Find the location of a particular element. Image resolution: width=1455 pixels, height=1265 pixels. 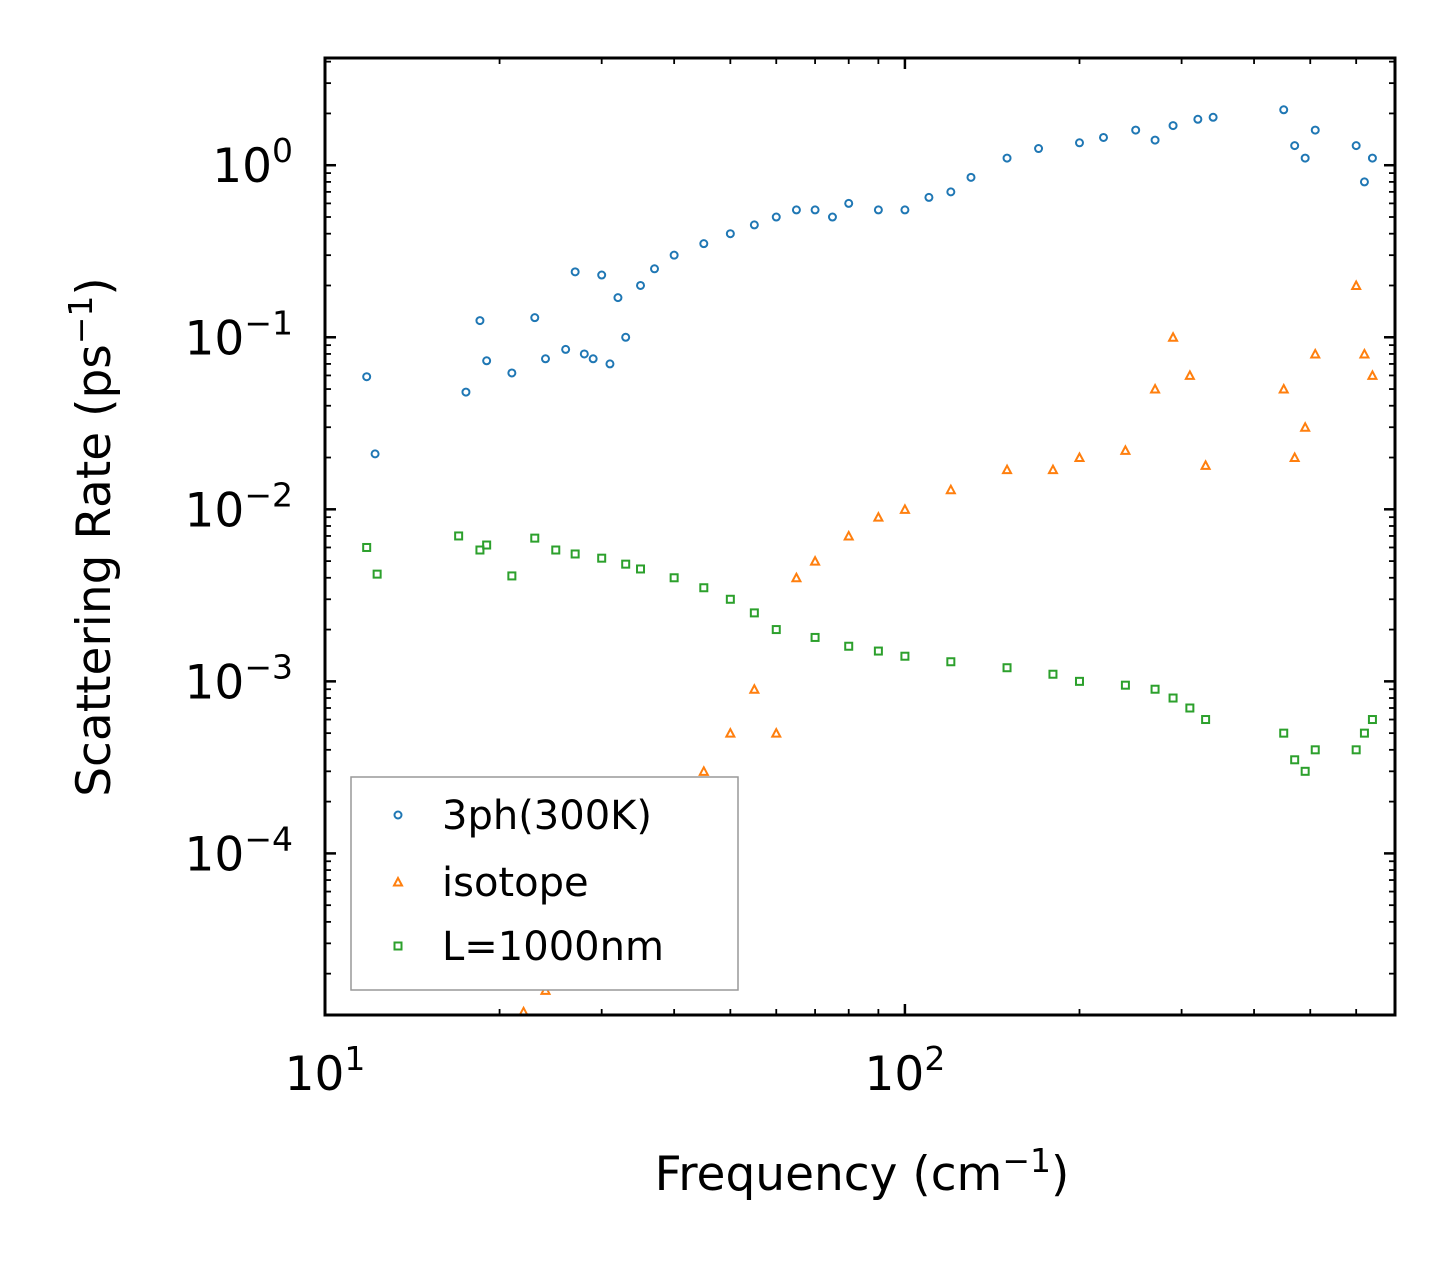

legend: 3ph(300K) isotope L=1000nm is located at coordinates (544, 883).